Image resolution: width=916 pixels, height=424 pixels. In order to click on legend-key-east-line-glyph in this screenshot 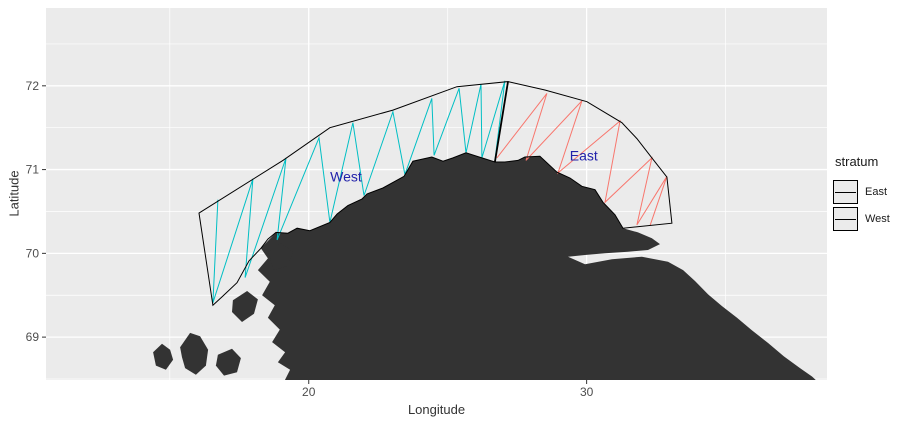, I will do `click(845, 192)`.